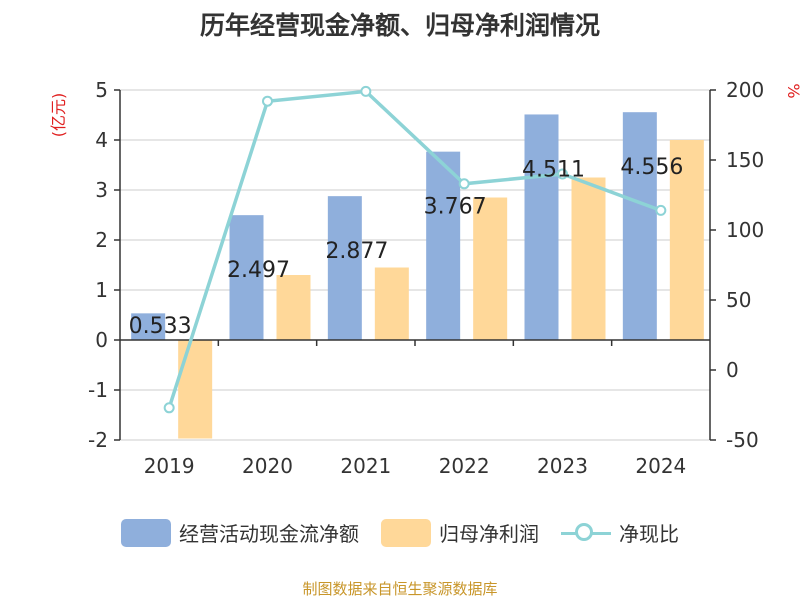 Image resolution: width=800 pixels, height=600 pixels. Describe the element at coordinates (732, 370) in the screenshot. I see `right-tick-label: 0` at that location.